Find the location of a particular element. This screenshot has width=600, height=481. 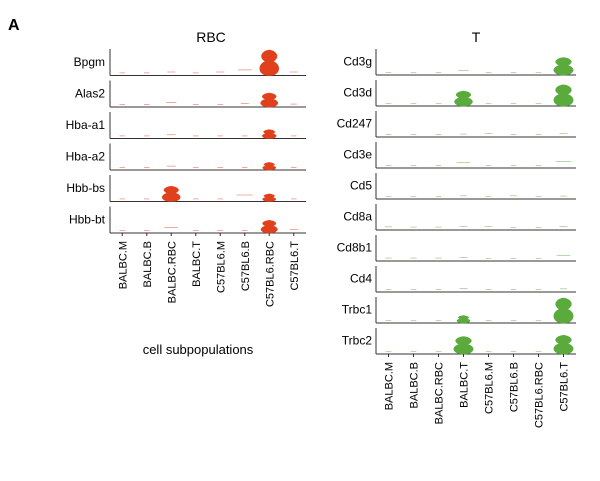

gene-label: Cd5 is located at coordinates (361, 186).